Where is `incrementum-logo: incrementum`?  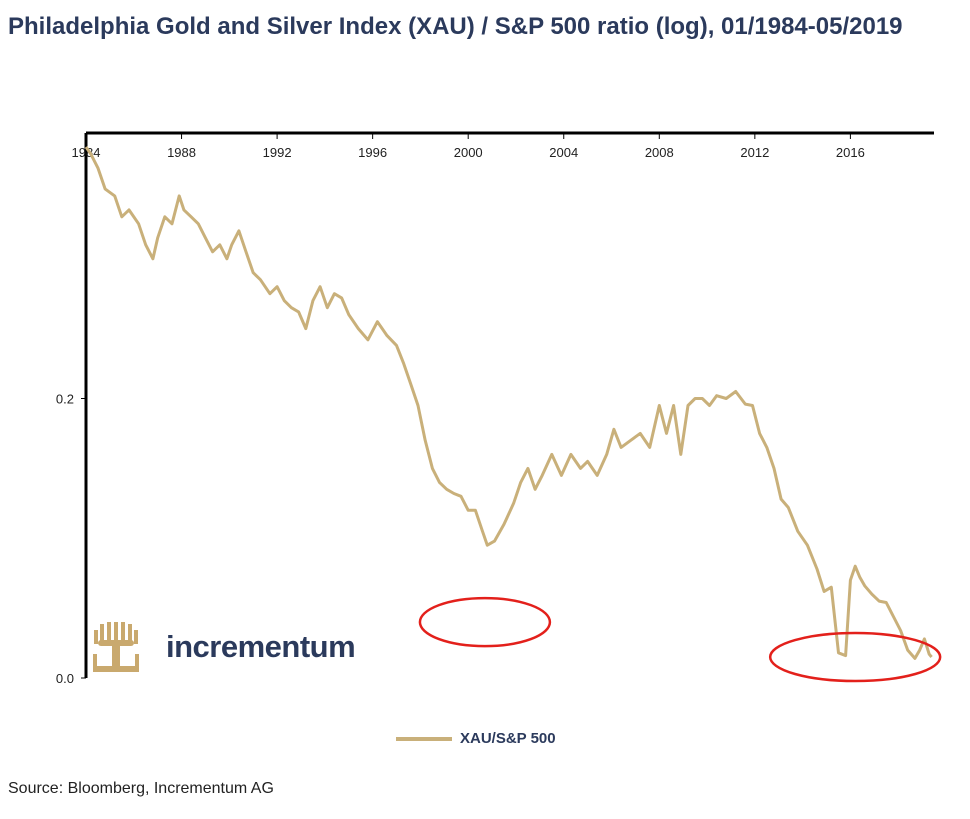 incrementum-logo: incrementum is located at coordinates (224, 647).